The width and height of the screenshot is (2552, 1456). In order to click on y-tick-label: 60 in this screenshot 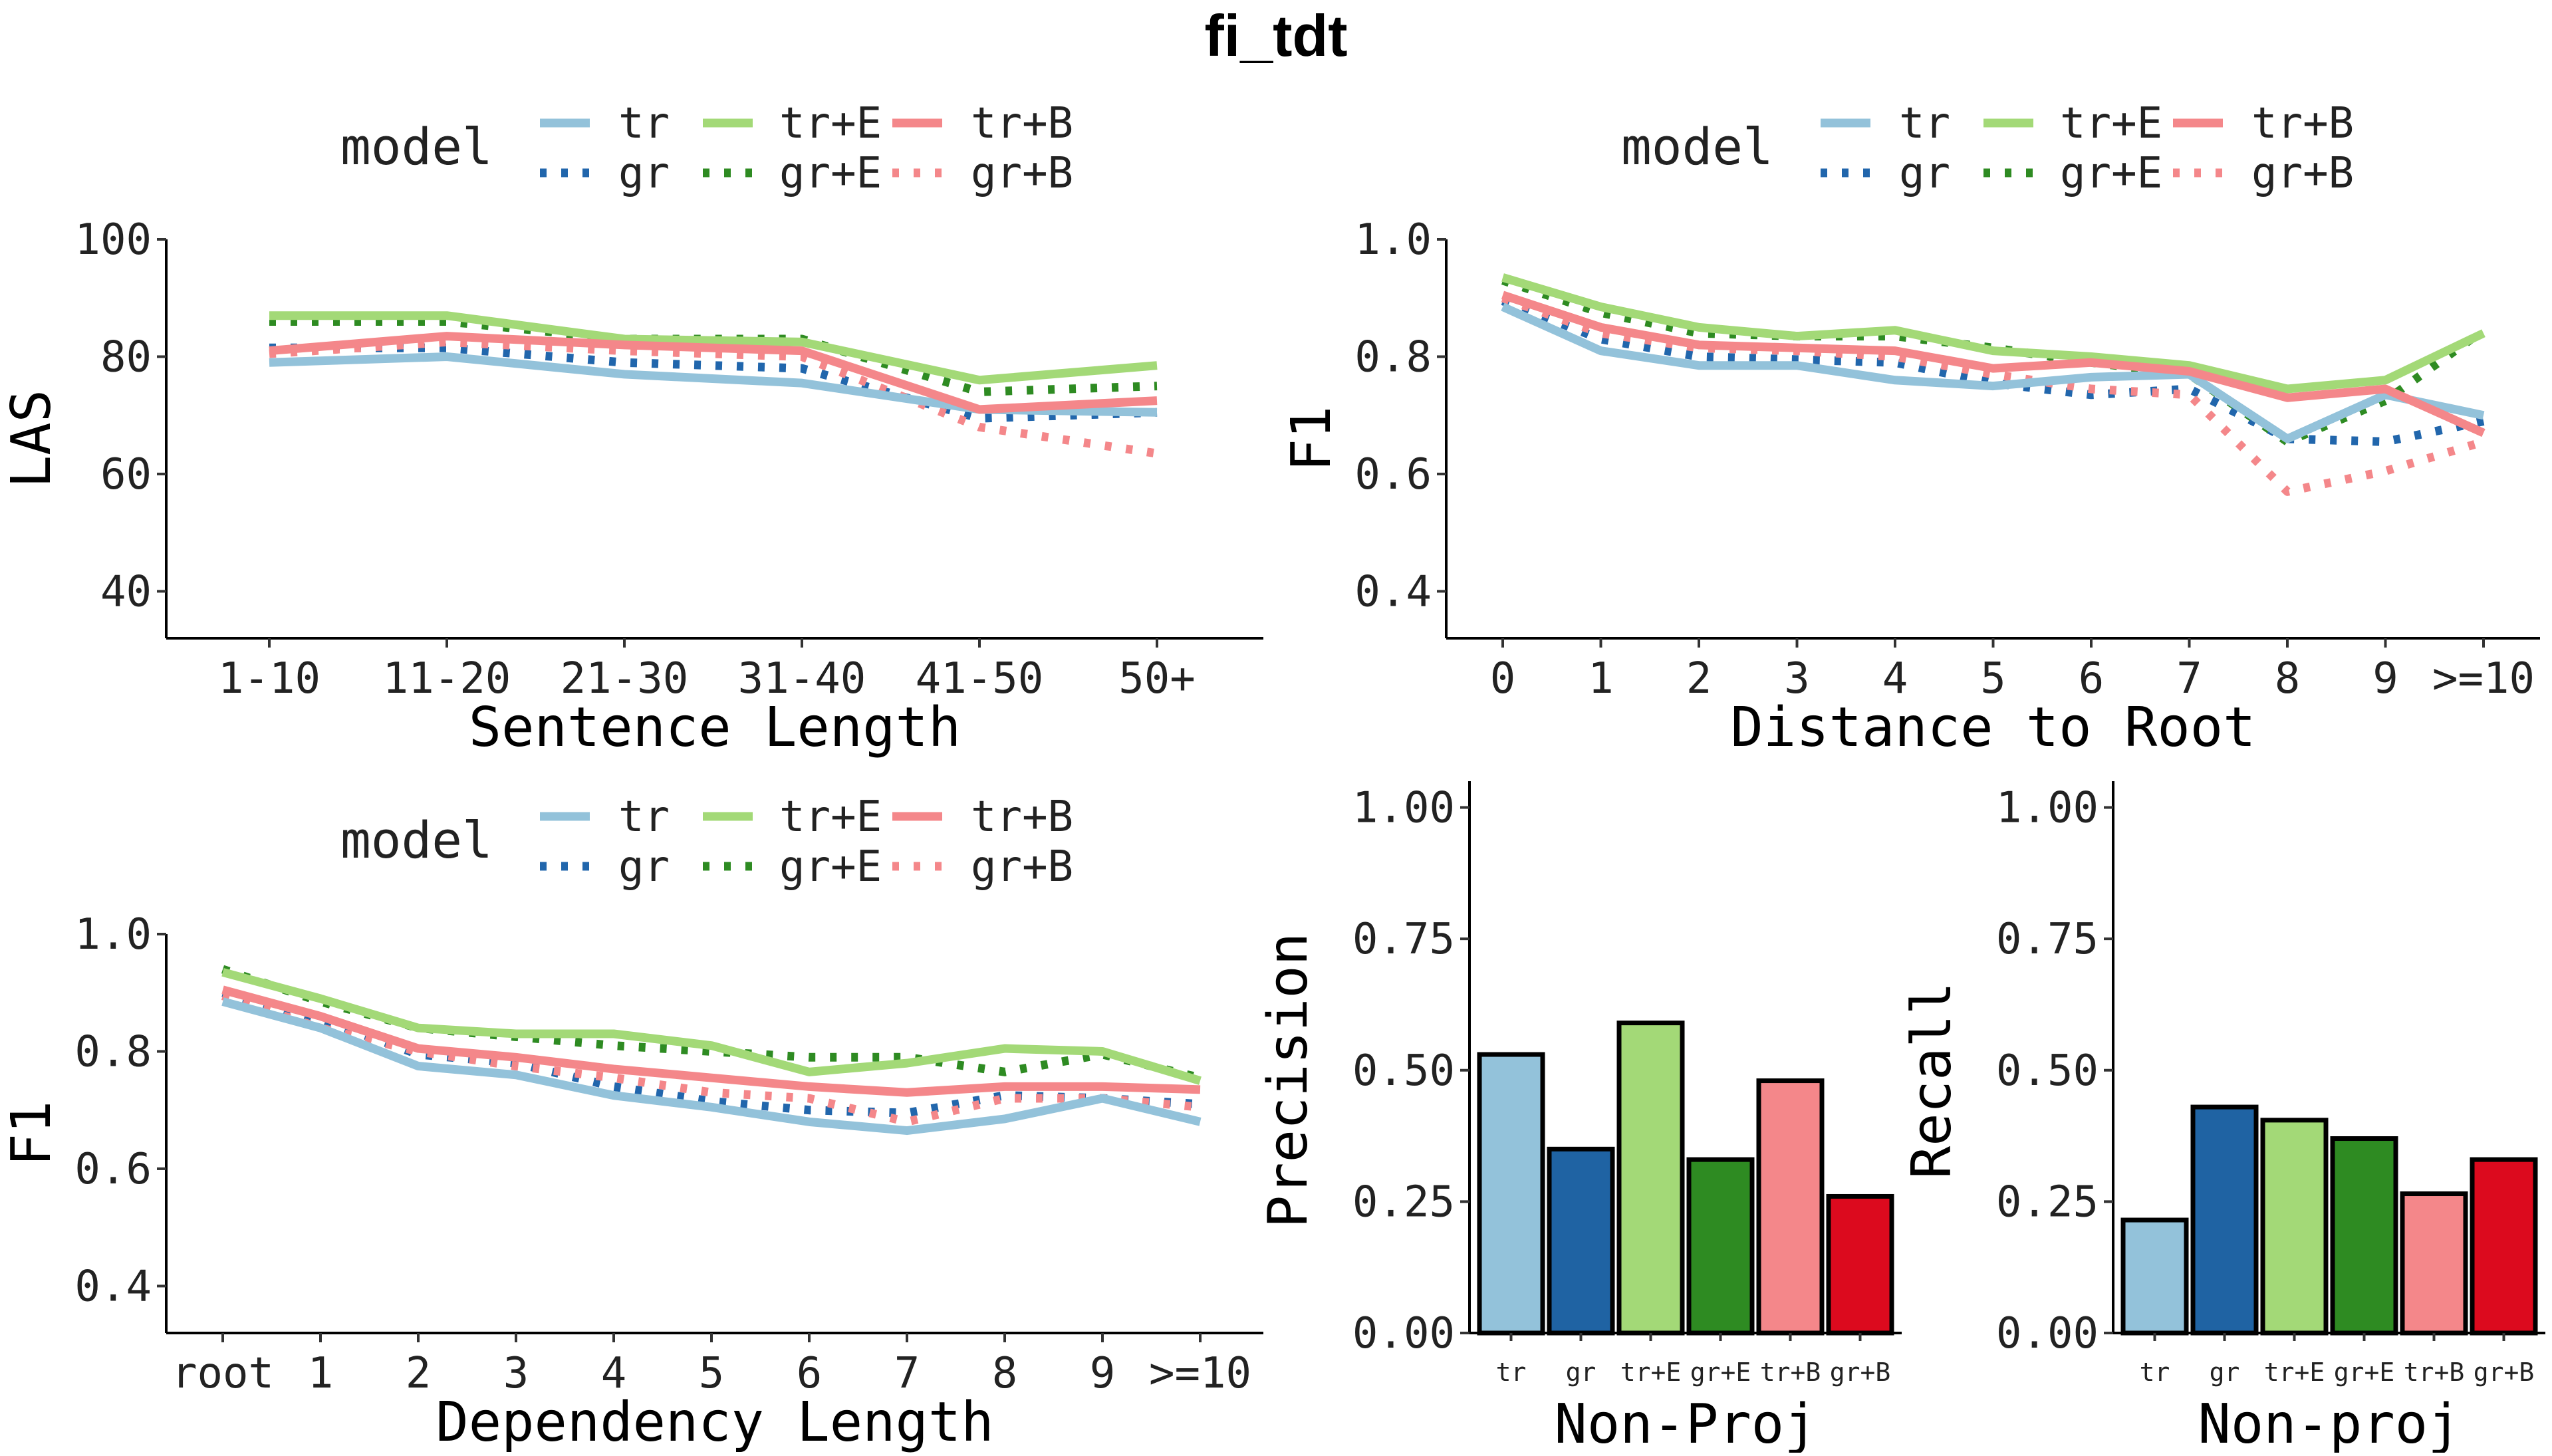, I will do `click(126, 474)`.